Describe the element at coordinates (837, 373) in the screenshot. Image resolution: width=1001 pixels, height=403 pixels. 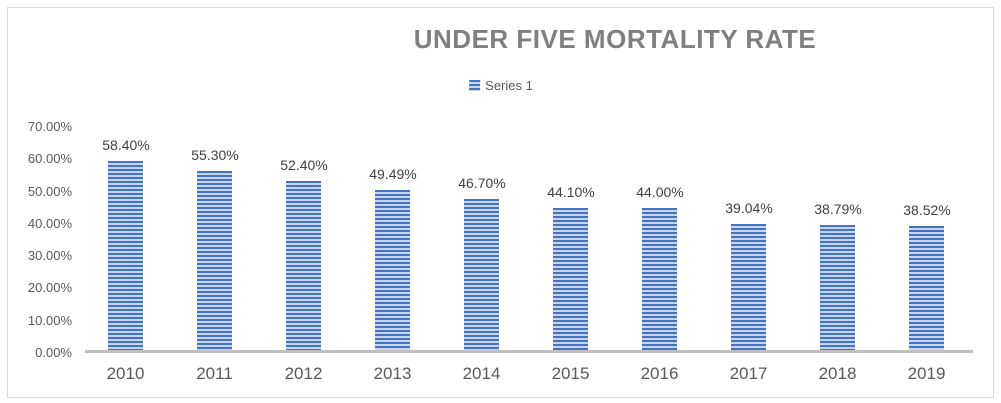
I see `x-axis-tick-label: 2018` at that location.